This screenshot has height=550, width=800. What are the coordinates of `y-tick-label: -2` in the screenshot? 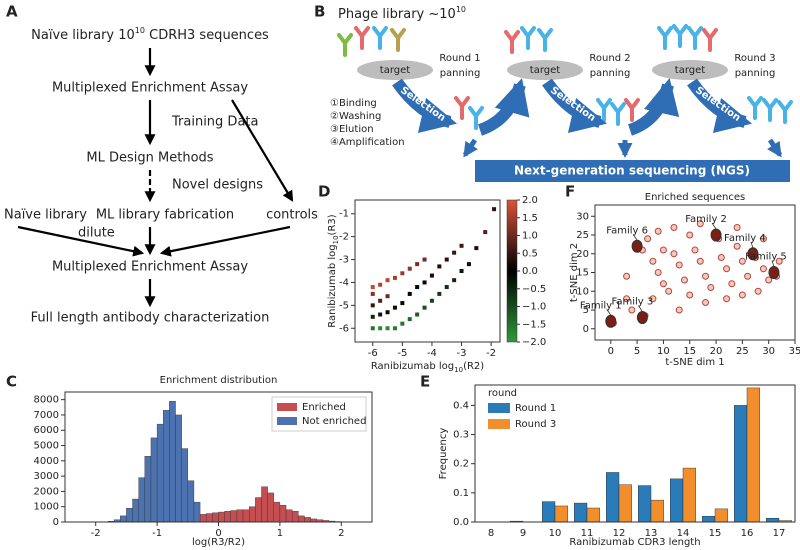 It's located at (344, 237).